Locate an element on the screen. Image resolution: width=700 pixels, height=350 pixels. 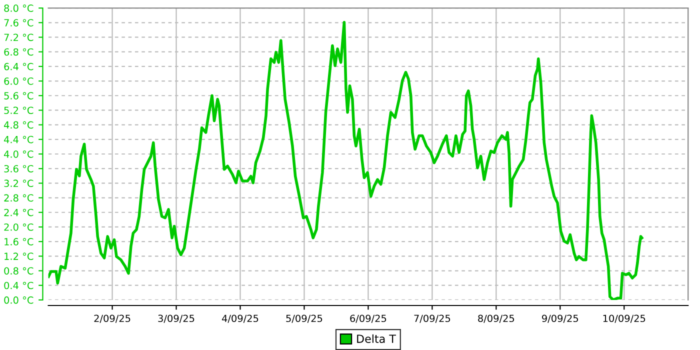
y-tick-label: 4.8 °C is located at coordinates (19, 125).